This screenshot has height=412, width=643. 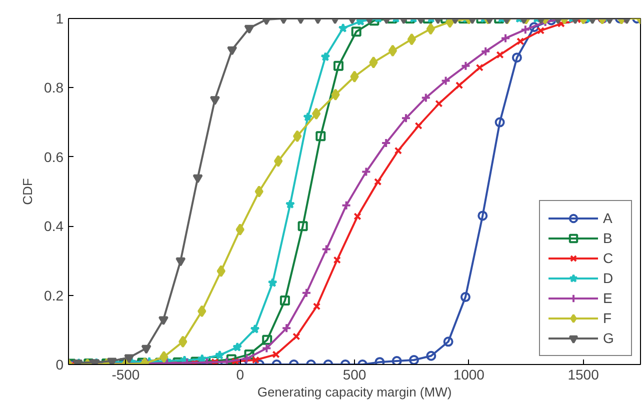 What do you see at coordinates (54, 156) in the screenshot?
I see `y-tick-label: 0.6` at bounding box center [54, 156].